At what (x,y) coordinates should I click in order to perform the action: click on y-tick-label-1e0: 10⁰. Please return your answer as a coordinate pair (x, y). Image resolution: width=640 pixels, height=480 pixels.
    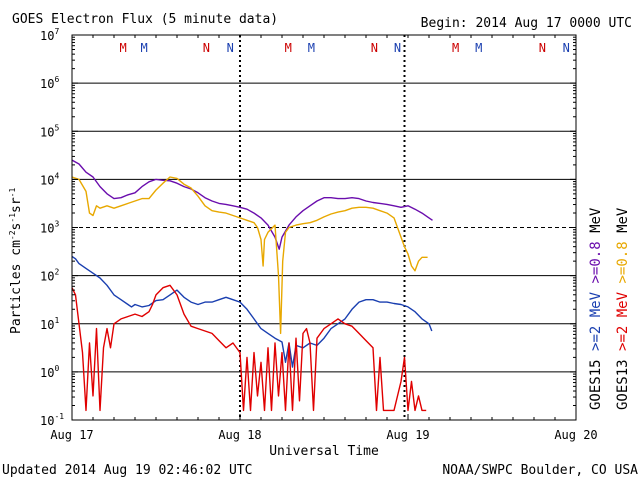
    Looking at the image, I should click on (49, 372).